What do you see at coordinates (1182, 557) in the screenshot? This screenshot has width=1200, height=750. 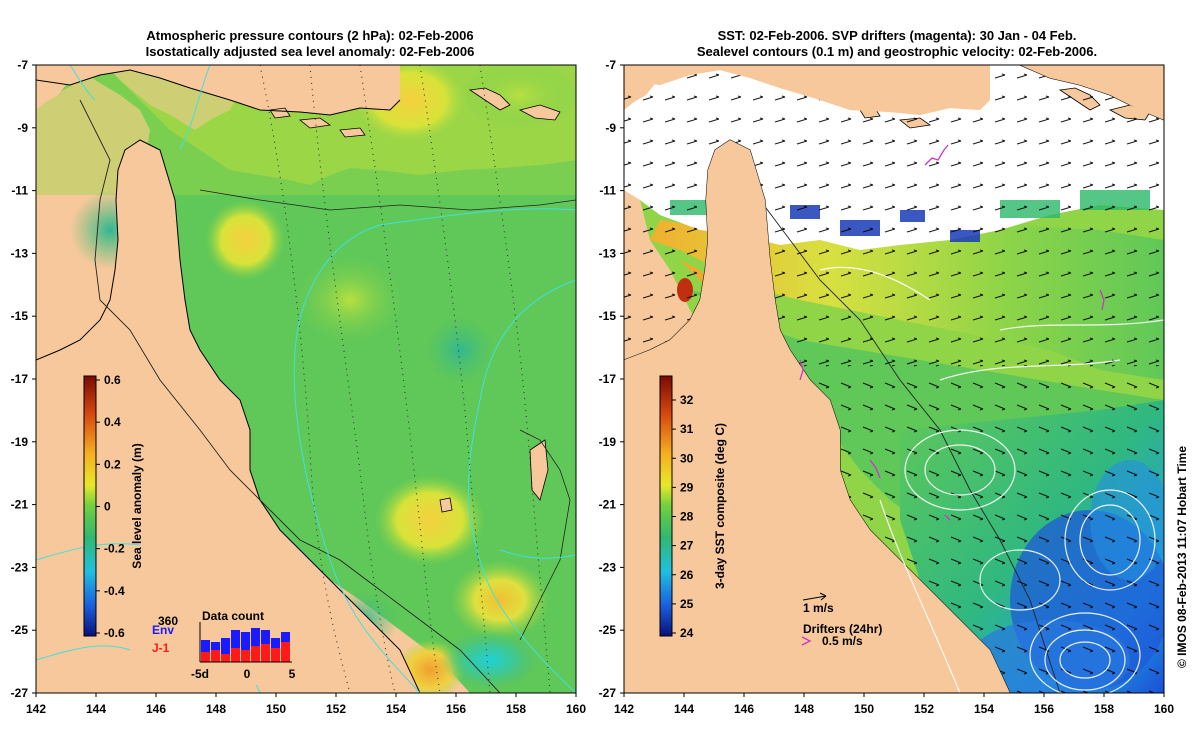 I see `credit-text: © IMOS 08-Feb-2013 11:07 Hobart Time` at bounding box center [1182, 557].